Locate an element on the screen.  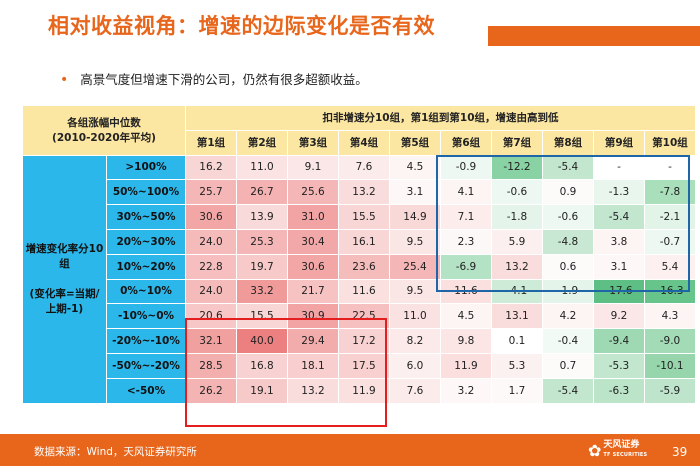
table-cell: 0.7 is located at coordinates (568, 365).